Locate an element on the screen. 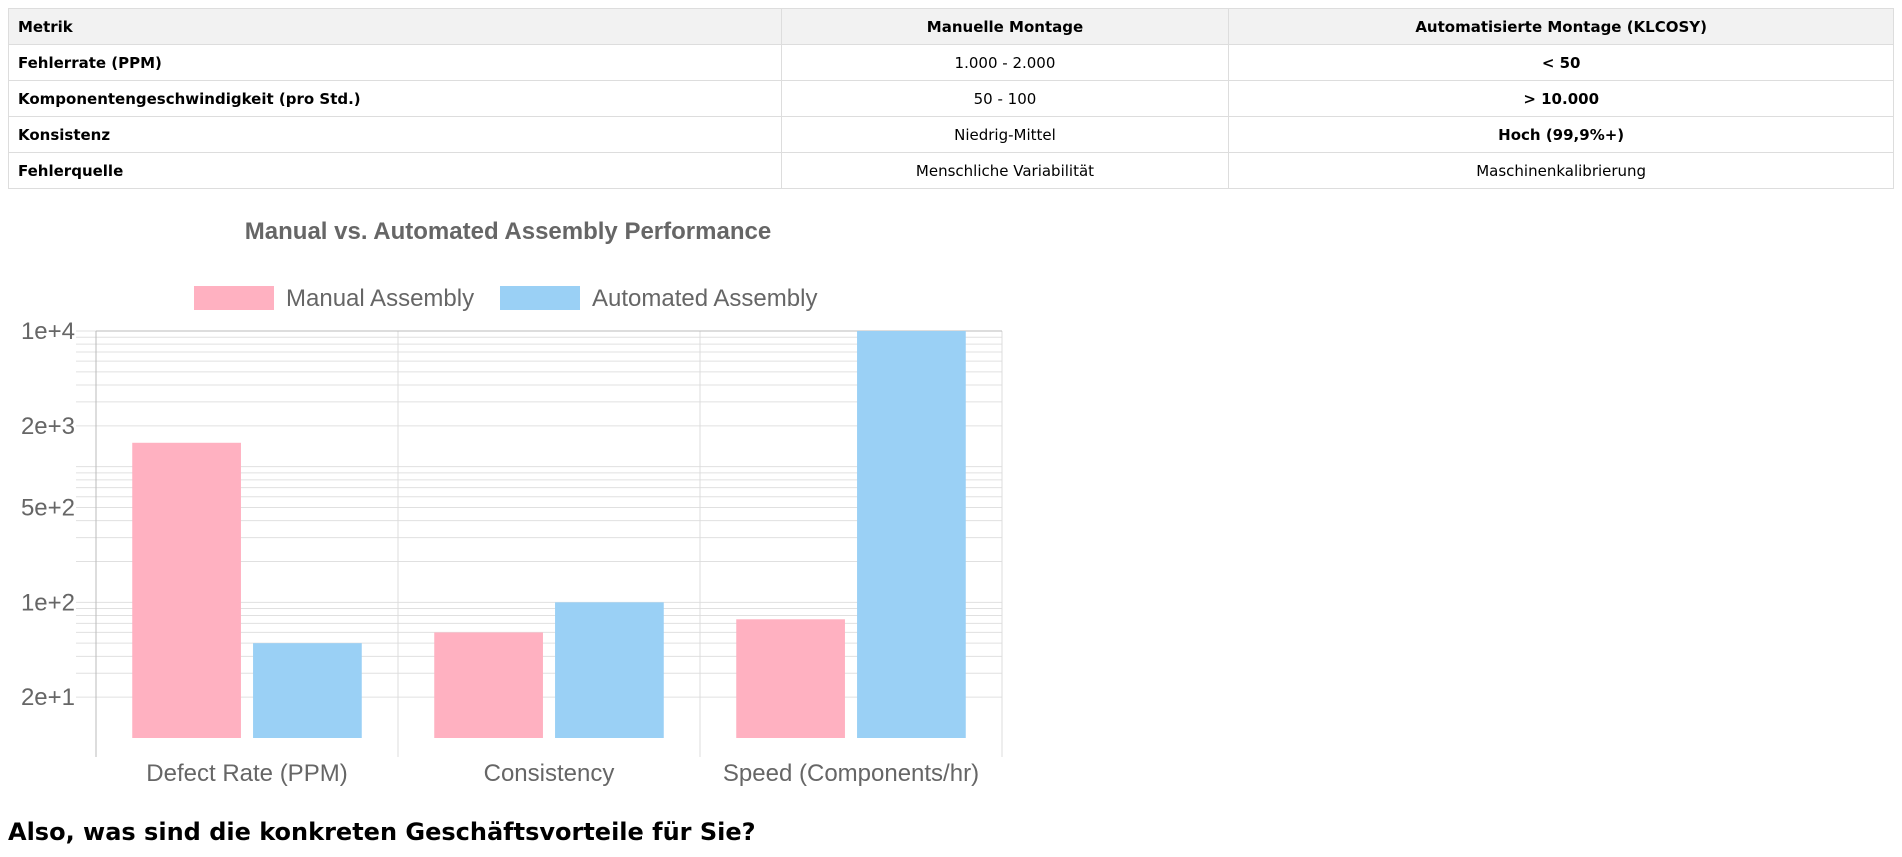  automated-value: < 50 is located at coordinates (1561, 62).